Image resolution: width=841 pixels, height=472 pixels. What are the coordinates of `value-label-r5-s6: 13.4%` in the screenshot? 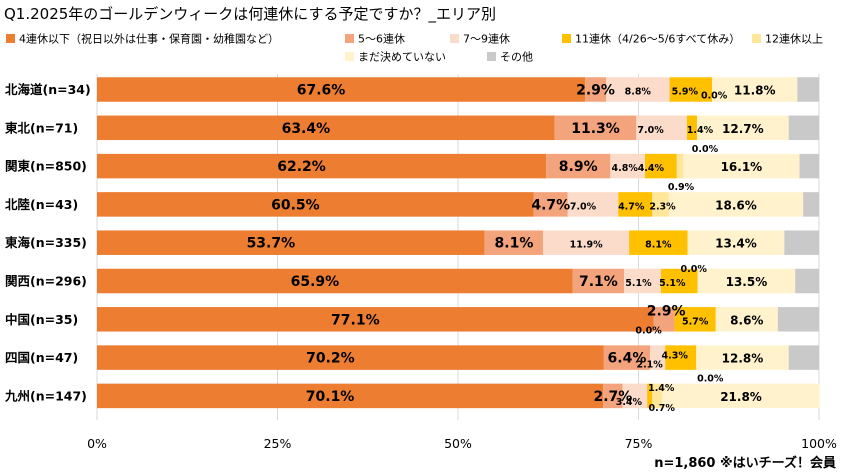 It's located at (736, 244).